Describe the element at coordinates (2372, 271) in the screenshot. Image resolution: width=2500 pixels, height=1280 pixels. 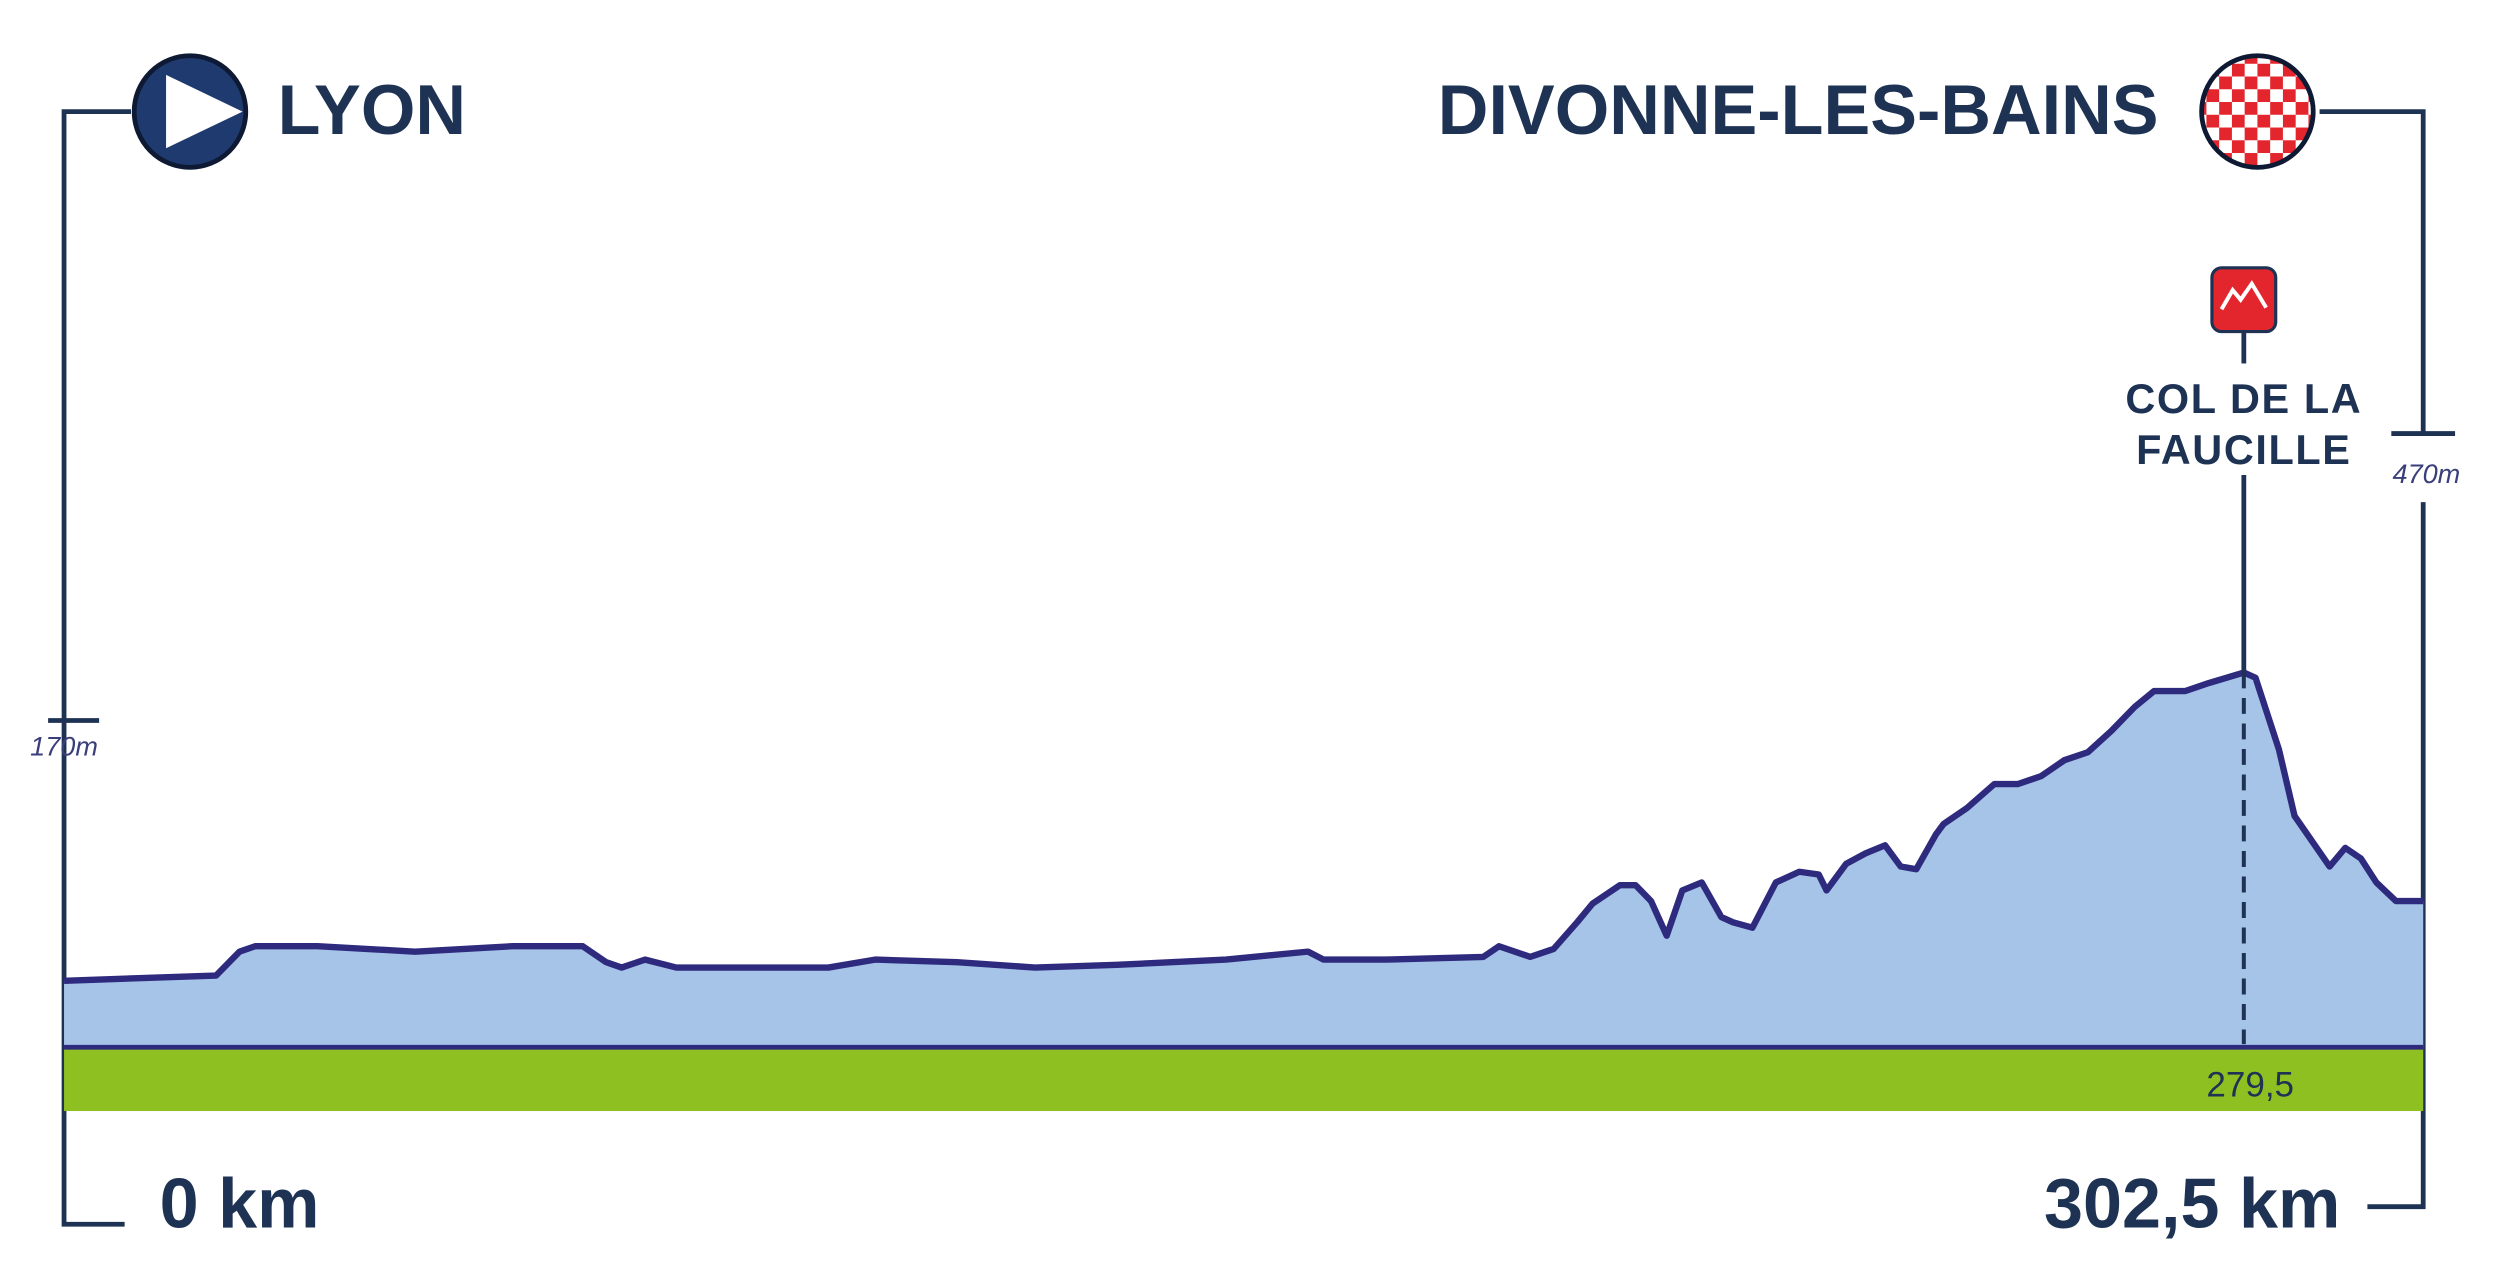
I see `right-frame-top` at that location.